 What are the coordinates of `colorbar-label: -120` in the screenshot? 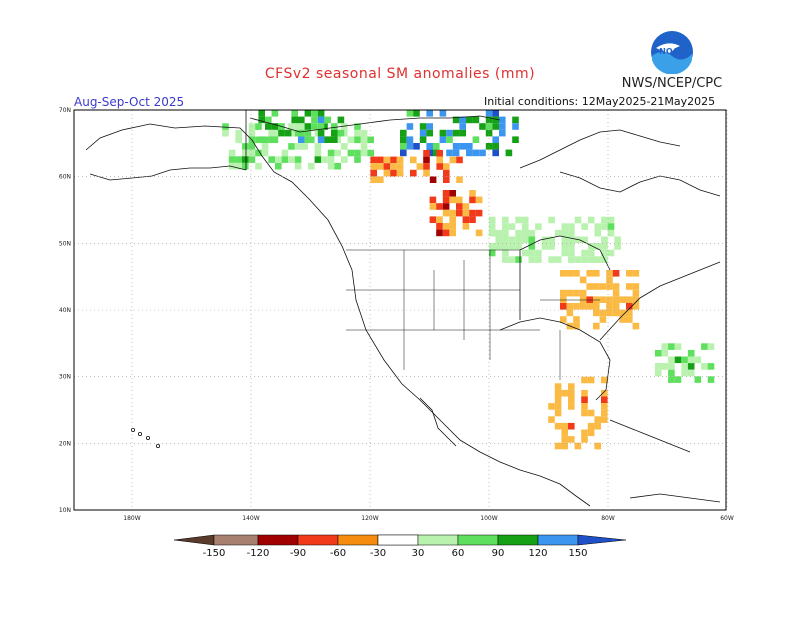 It's located at (258, 553).